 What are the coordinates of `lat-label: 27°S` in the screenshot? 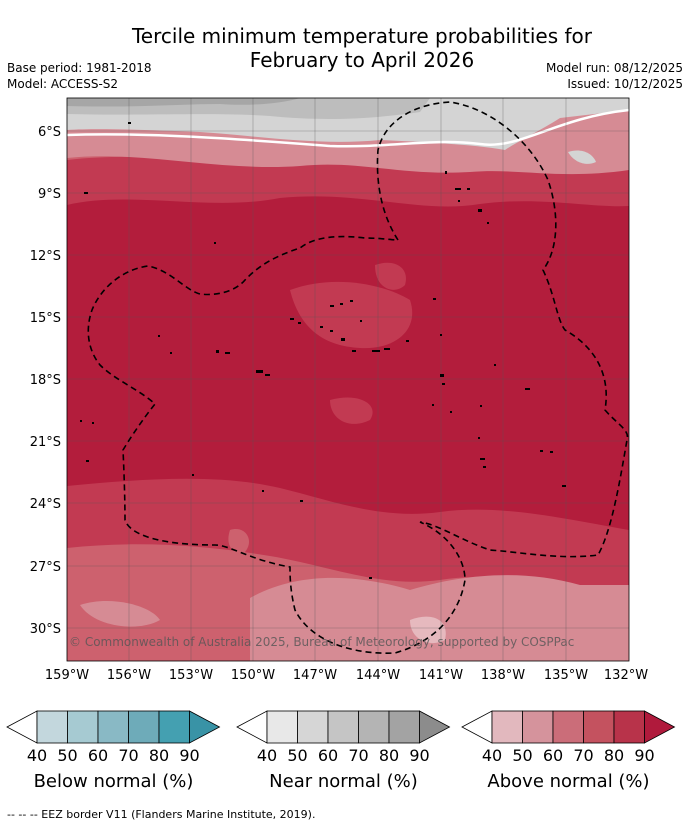 It's located at (45, 567).